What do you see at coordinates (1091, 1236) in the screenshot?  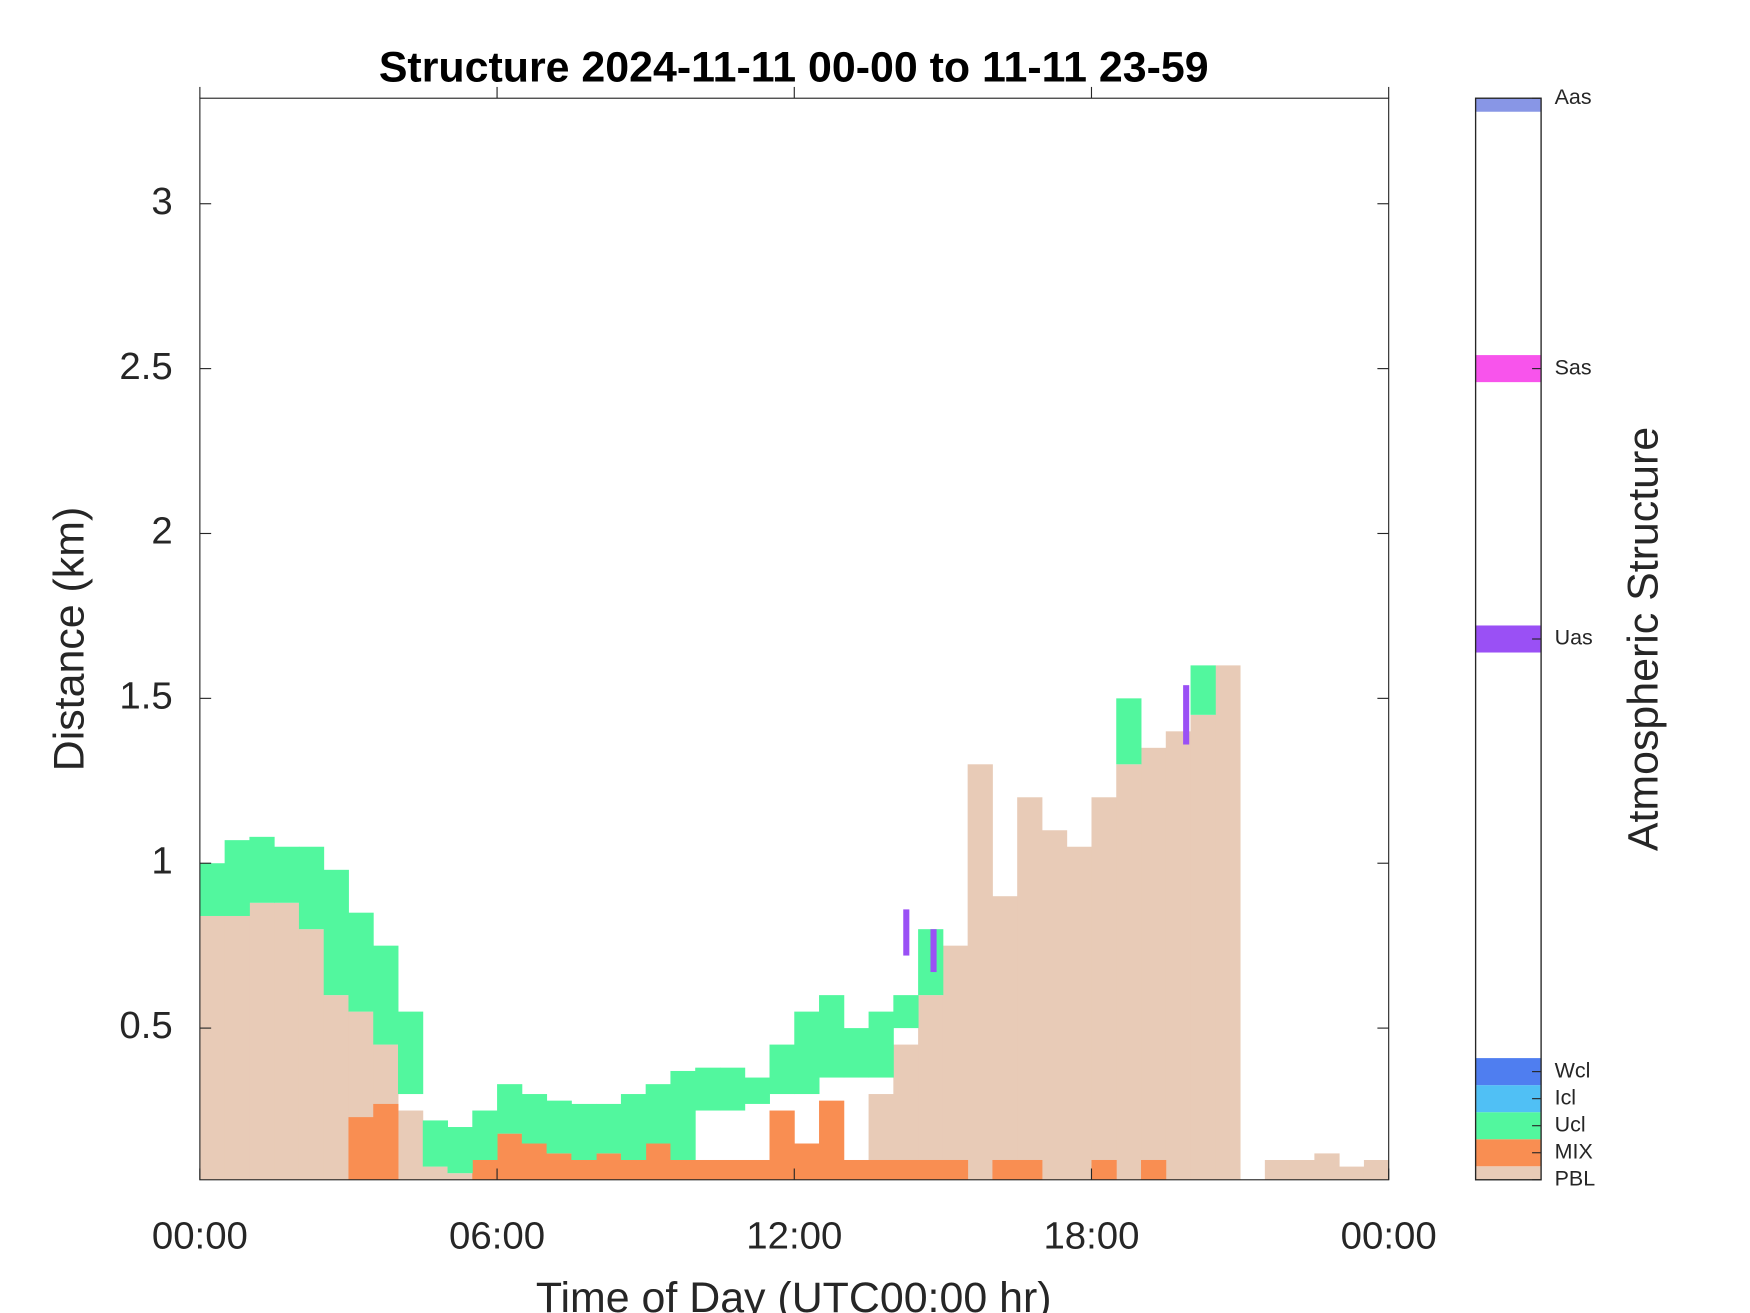 I see `x-tick-label: 18:00` at bounding box center [1091, 1236].